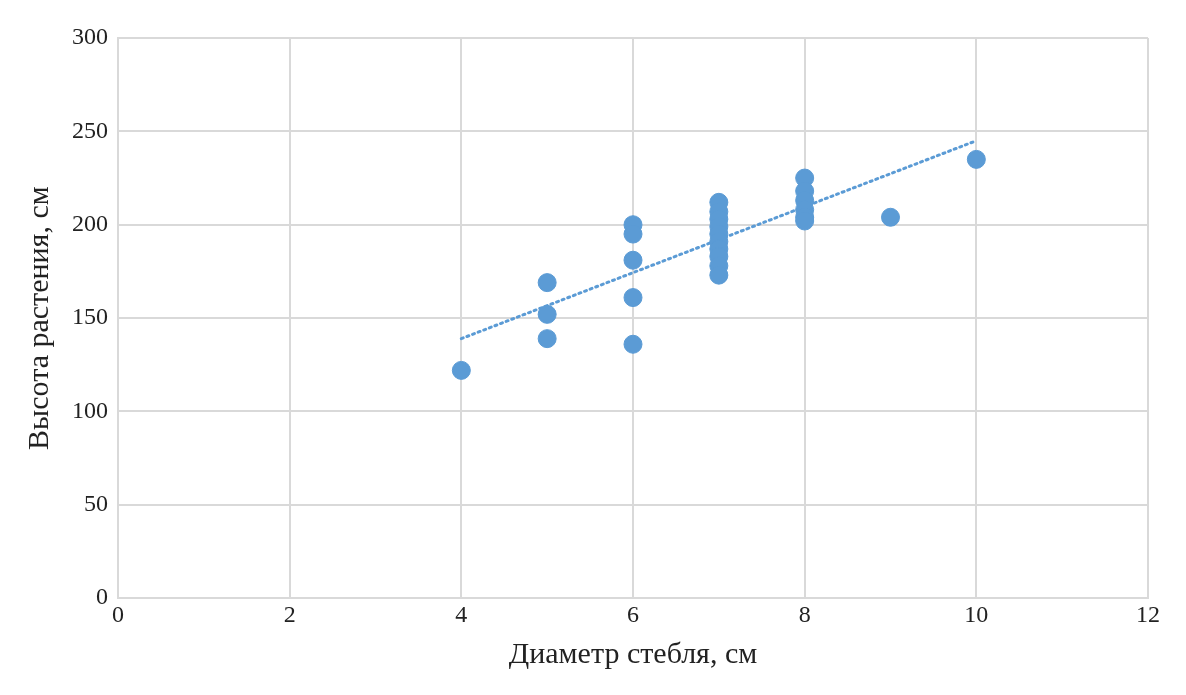 The image size is (1186, 695). What do you see at coordinates (90, 129) in the screenshot?
I see `y-tick-label: 250` at bounding box center [90, 129].